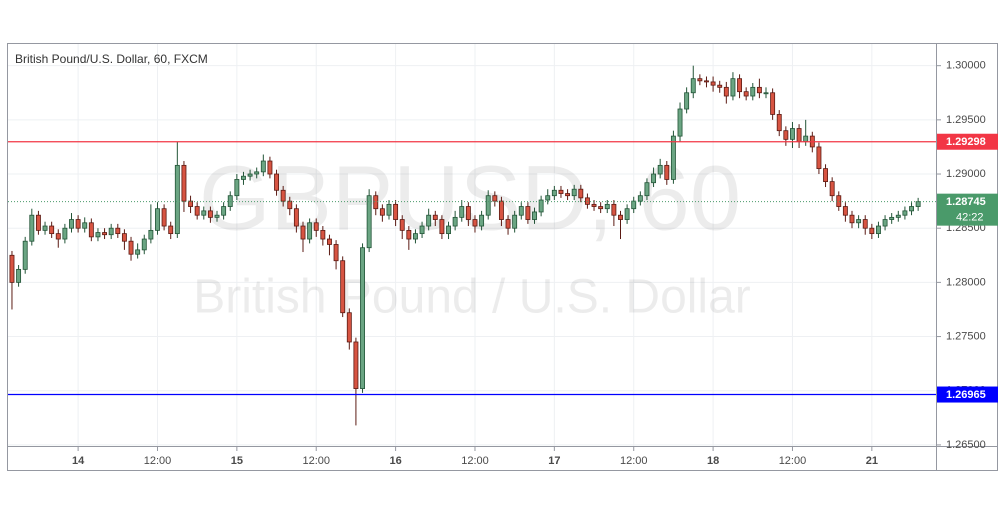 This screenshot has width=1002, height=508. Describe the element at coordinates (966, 120) in the screenshot. I see `y-tick-label: 1.29500` at that location.